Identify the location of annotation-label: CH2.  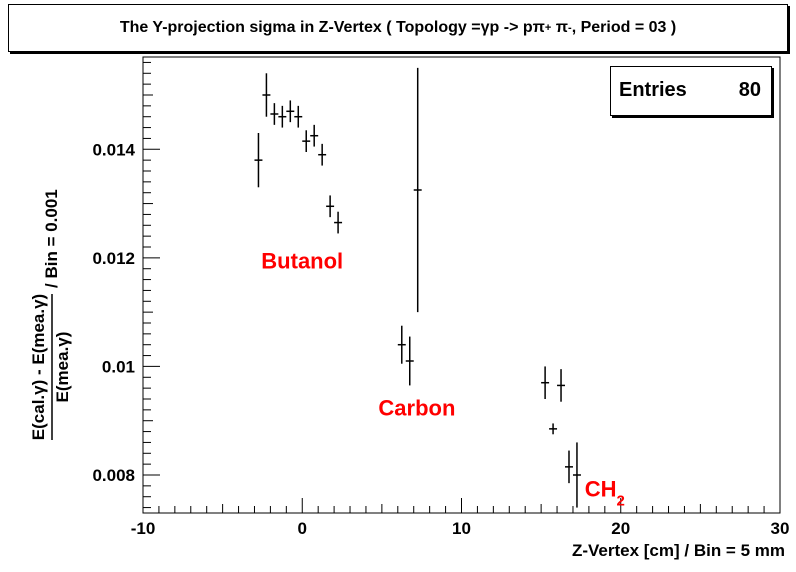
(605, 493).